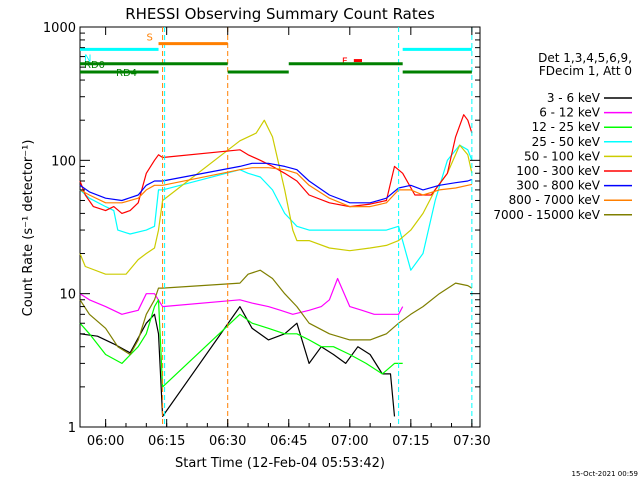 This screenshot has height=480, width=640. Describe the element at coordinates (570, 113) in the screenshot. I see `legend-label-1: 6 - 12 keV` at that location.